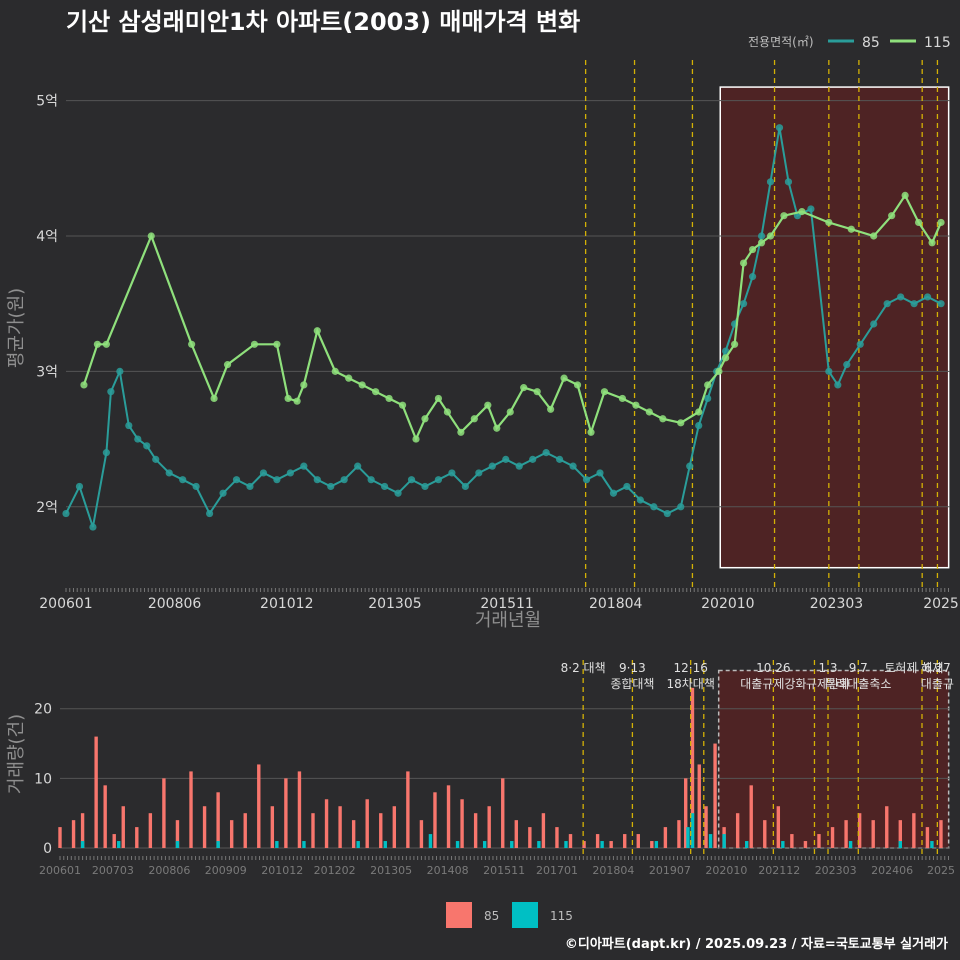  What do you see at coordinates (691, 668) in the screenshot?
I see `event-annotation: 12·16` at bounding box center [691, 668].